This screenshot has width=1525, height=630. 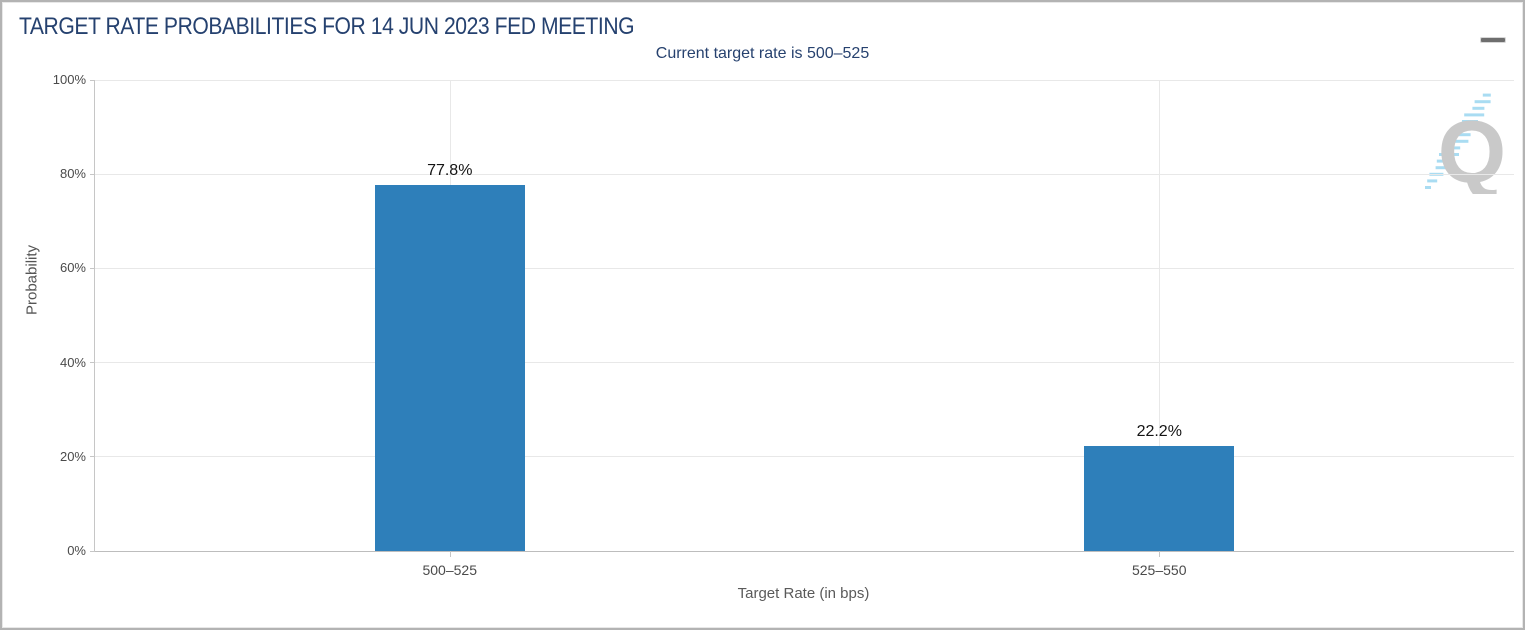 What do you see at coordinates (72, 174) in the screenshot?
I see `y-axis-tick-label: 80%` at bounding box center [72, 174].